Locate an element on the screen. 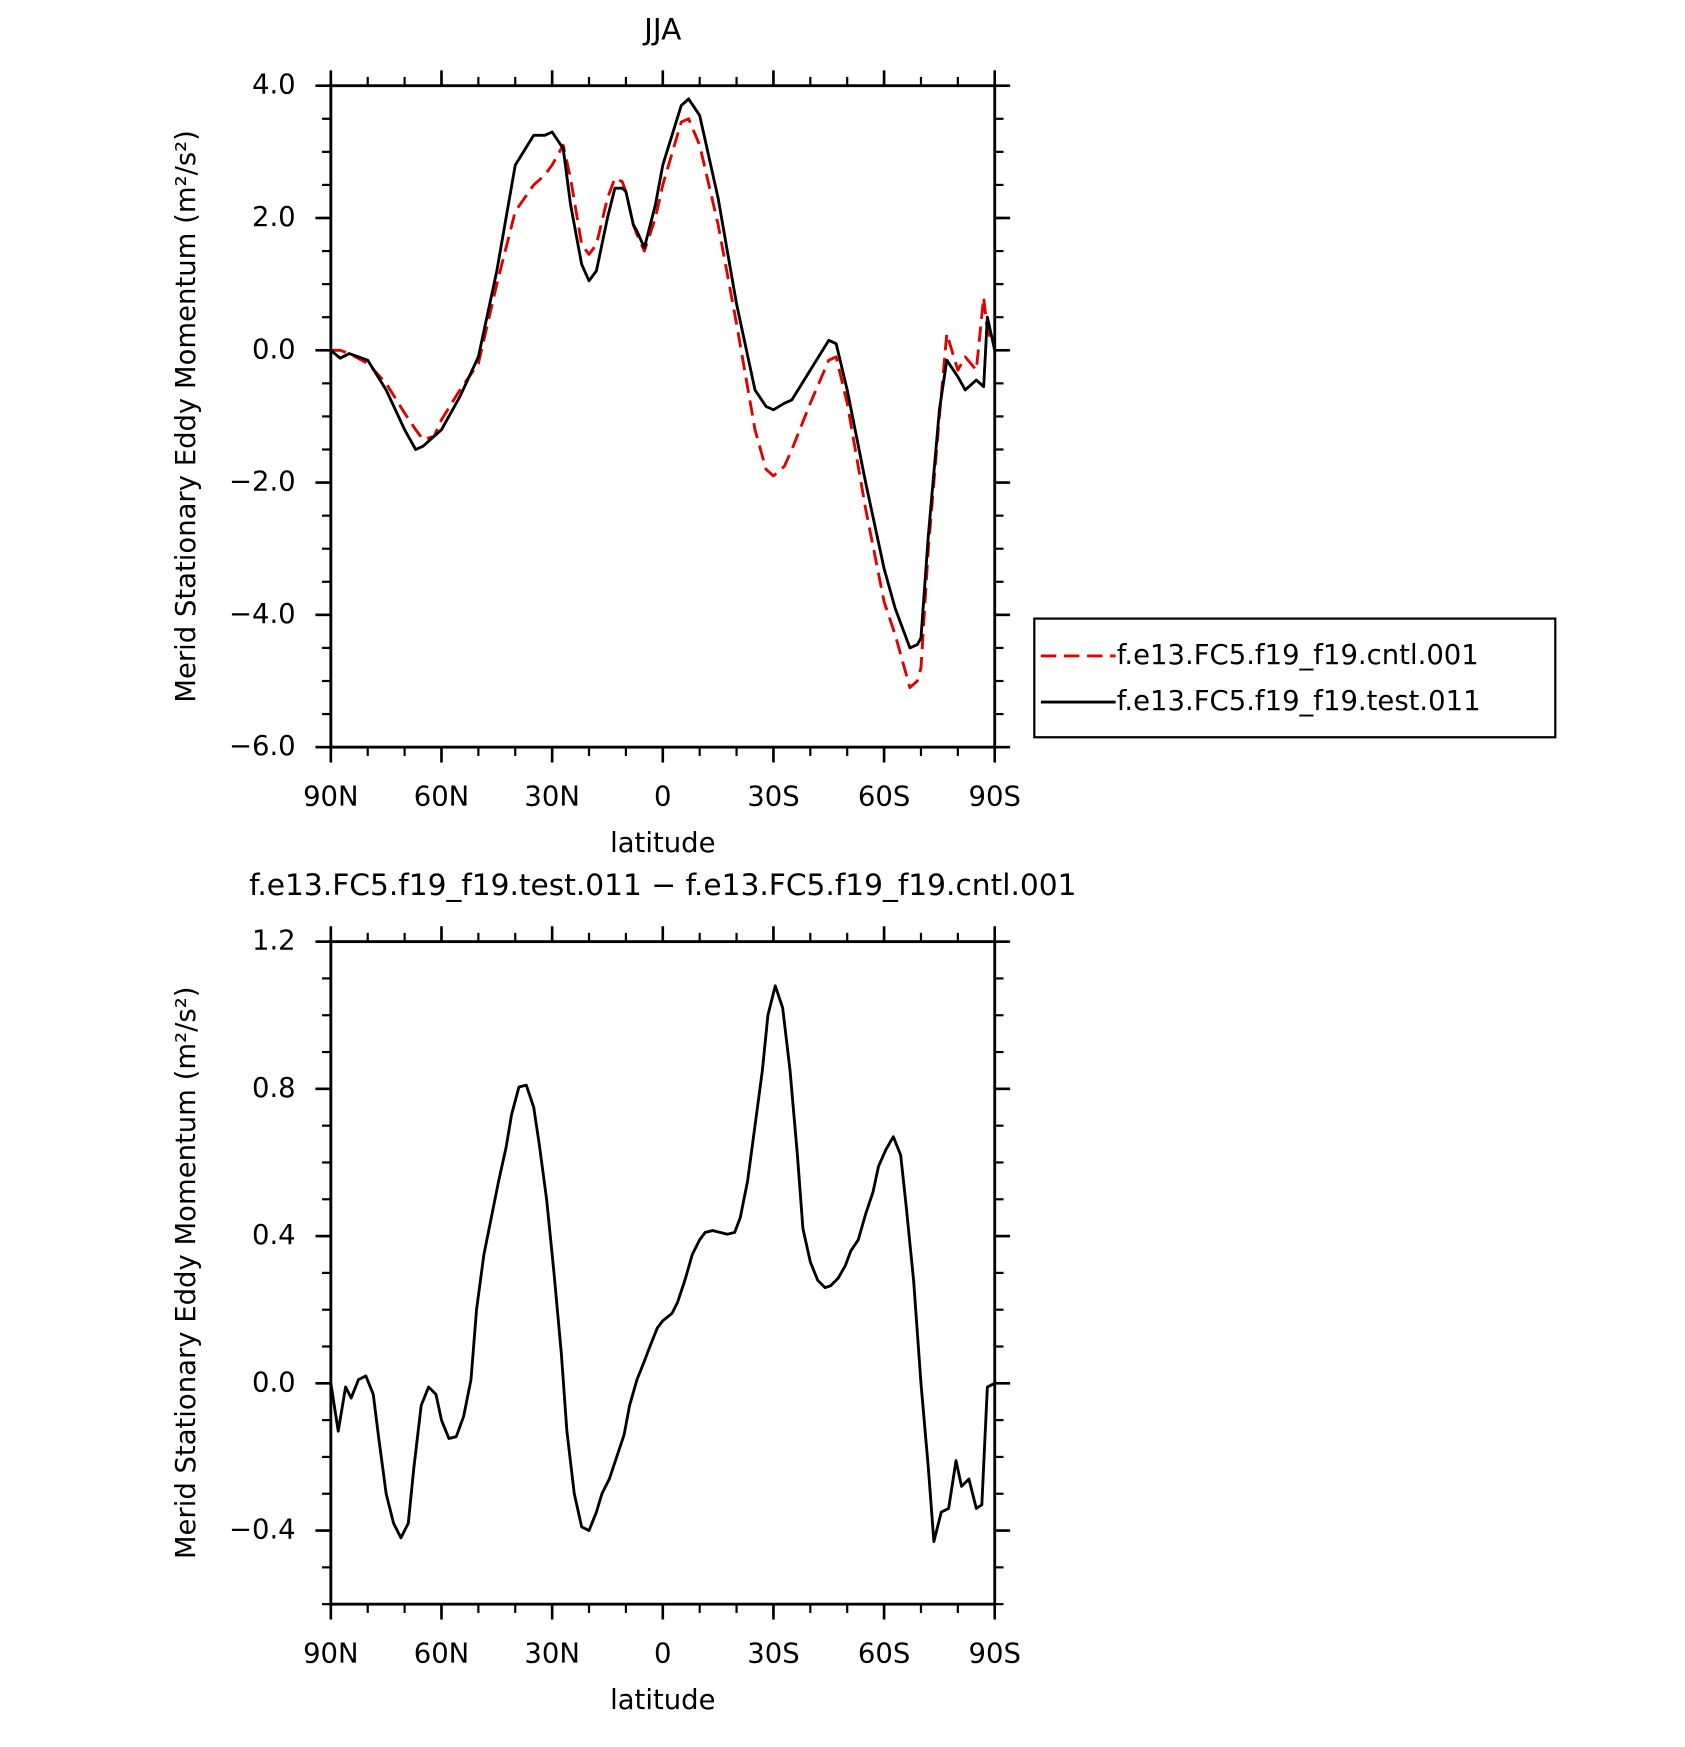 This screenshot has height=1747, width=1685. y-tick-label: 2.0 is located at coordinates (274, 217).